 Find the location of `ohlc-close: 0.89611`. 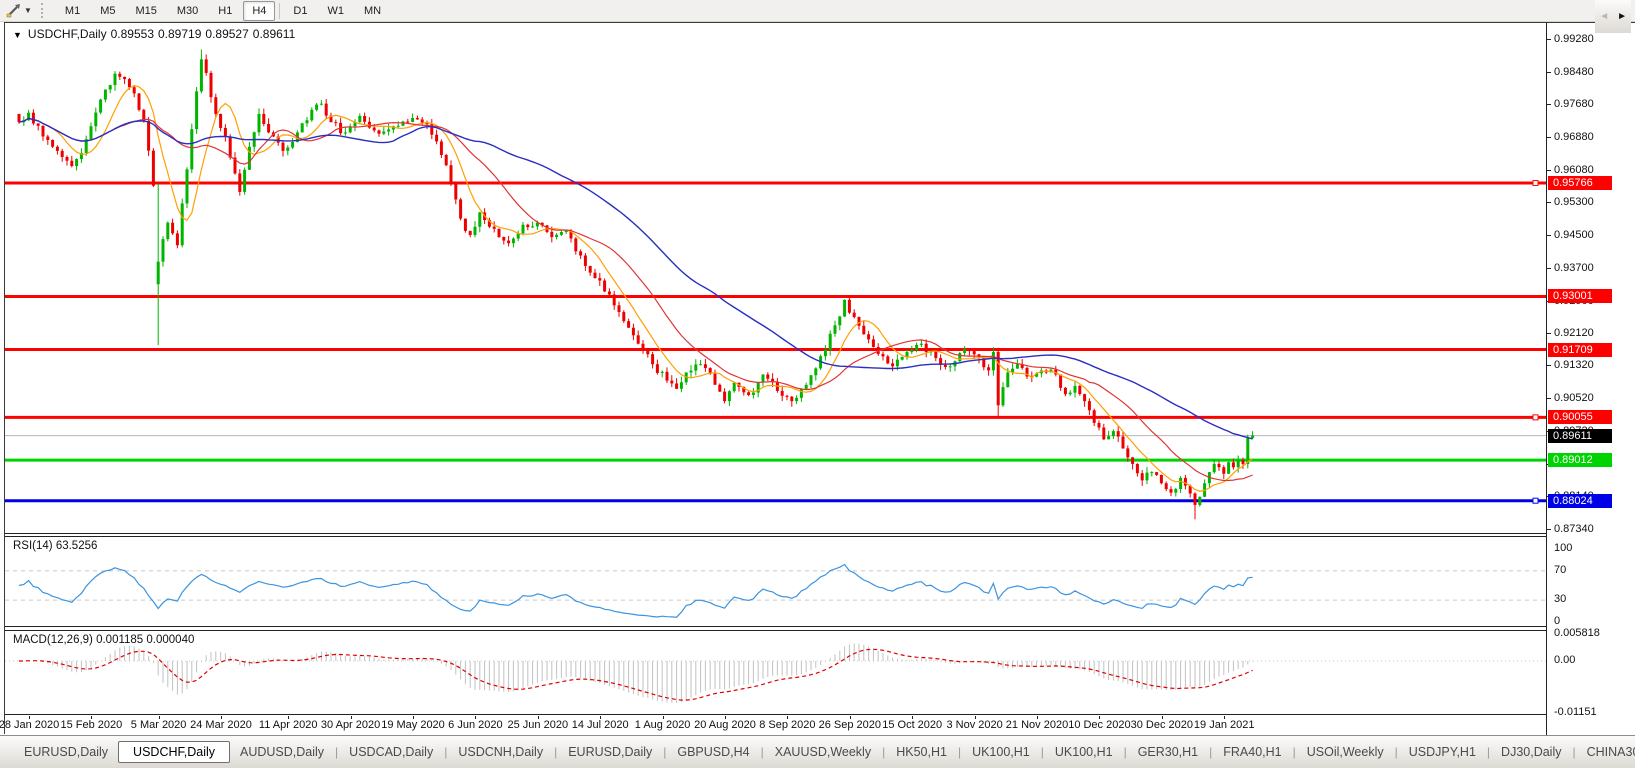

ohlc-close: 0.89611 is located at coordinates (274, 34).